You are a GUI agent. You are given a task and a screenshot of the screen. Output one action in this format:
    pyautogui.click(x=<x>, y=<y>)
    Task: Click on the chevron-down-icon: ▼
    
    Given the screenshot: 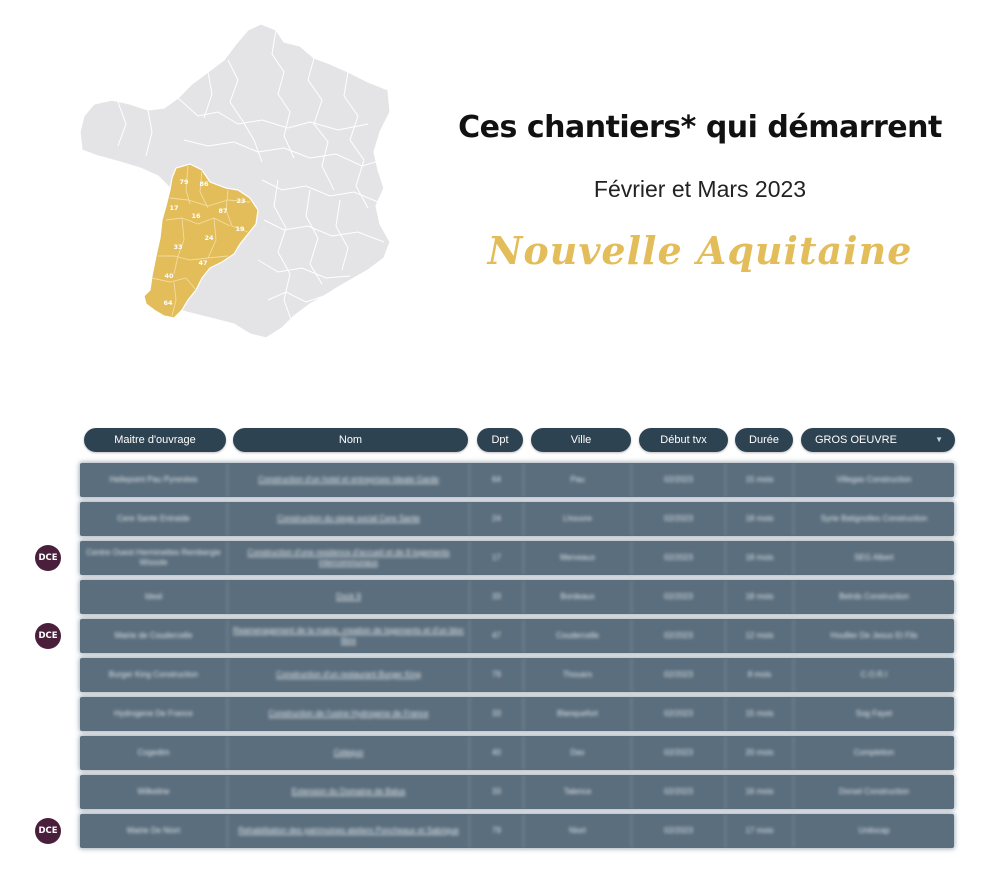 What is the action you would take?
    pyautogui.click(x=939, y=439)
    